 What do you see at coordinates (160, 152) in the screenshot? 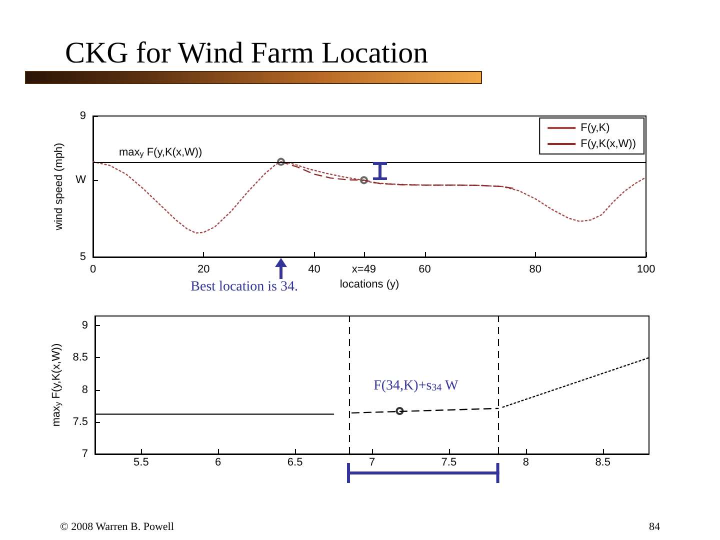
I see `ref-line-label: maxy F(y,K(x,W))` at bounding box center [160, 152].